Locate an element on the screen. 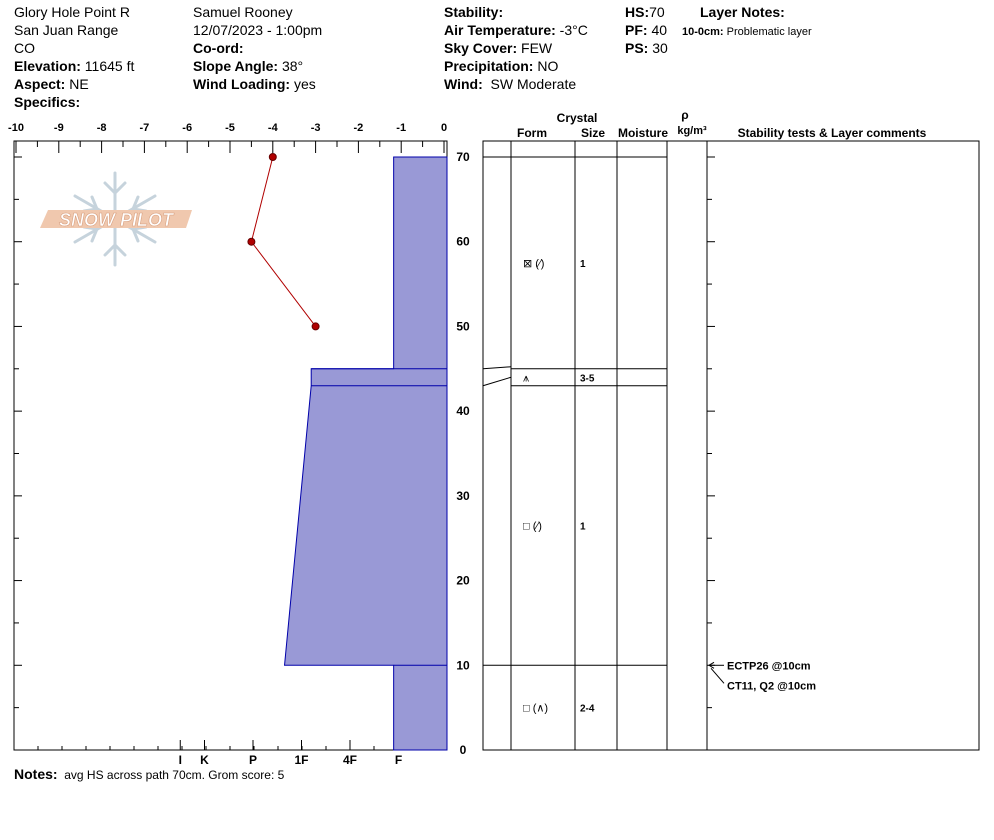 This screenshot has height=840, width=994. depth-tick-label: 30 is located at coordinates (463, 496).